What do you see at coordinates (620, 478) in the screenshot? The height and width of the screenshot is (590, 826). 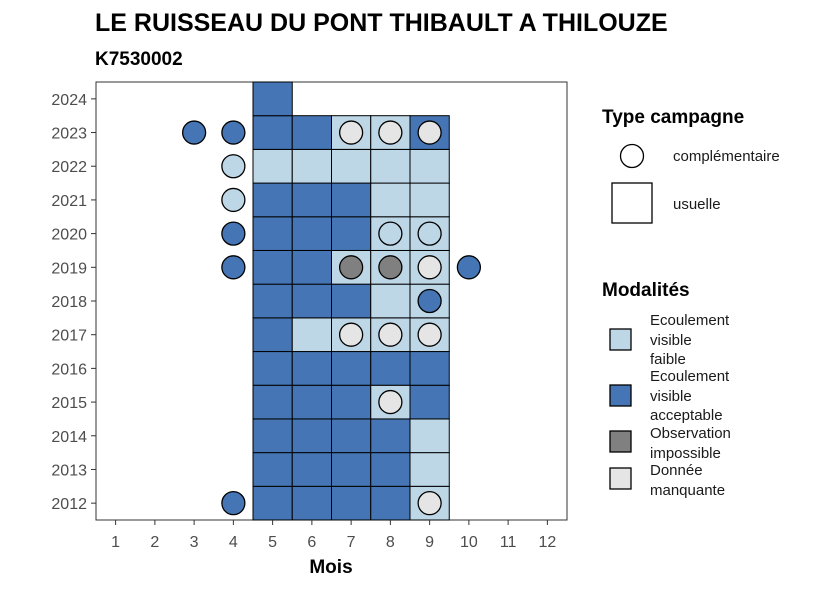 I see `legend-key-manquante` at bounding box center [620, 478].